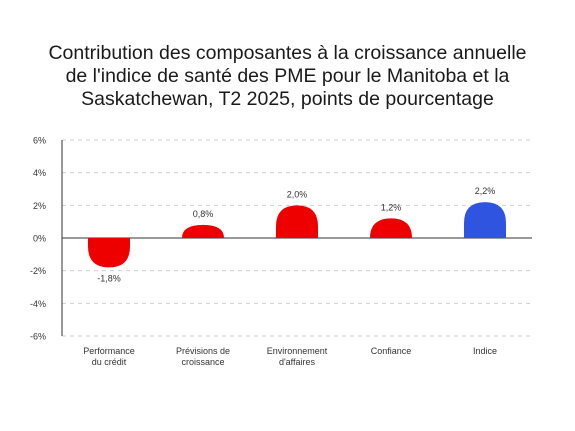 This screenshot has width=575, height=431. Describe the element at coordinates (485, 351) in the screenshot. I see `x-tick-label: Indice` at that location.